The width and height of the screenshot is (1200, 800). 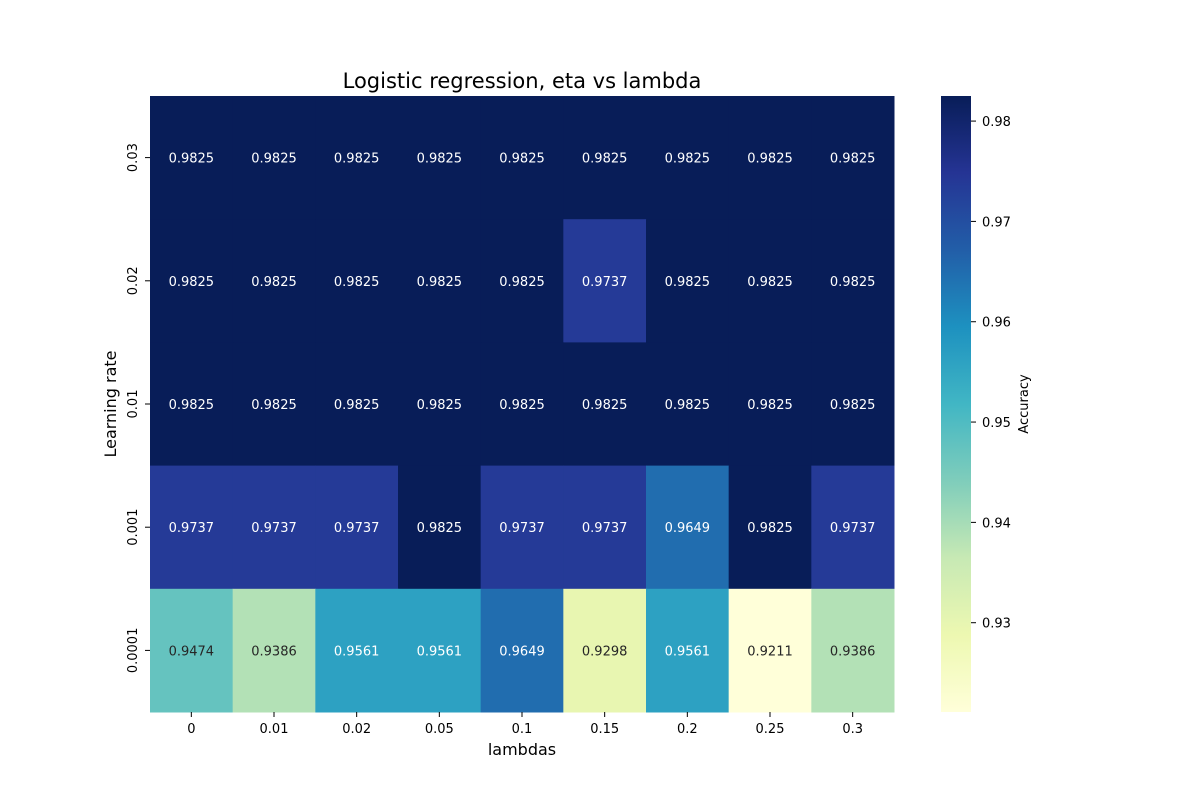 I want to click on colorbar-tick-label: 0.94, so click(x=996, y=523).